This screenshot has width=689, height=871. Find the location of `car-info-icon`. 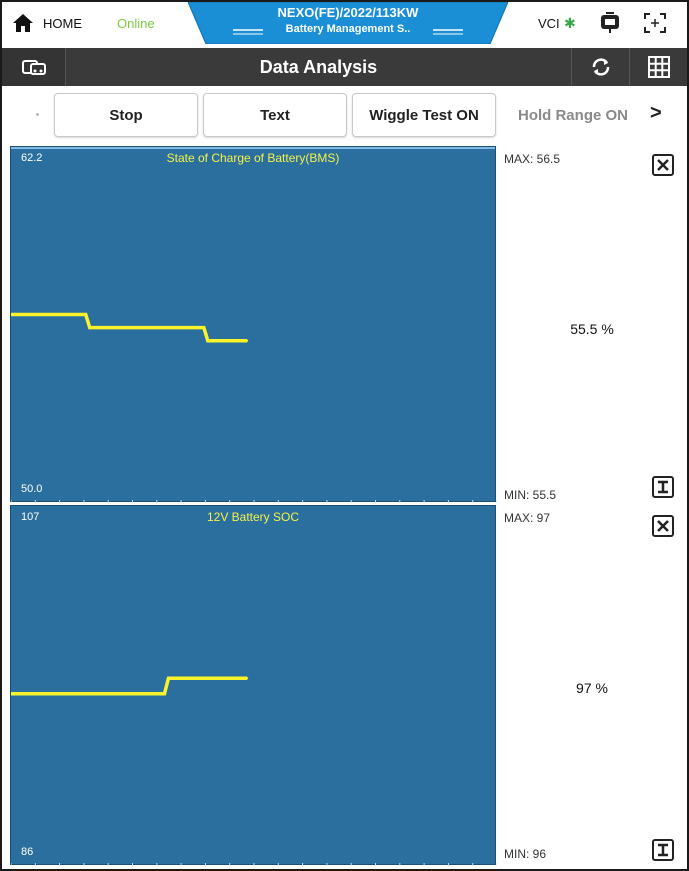

car-info-icon is located at coordinates (34, 67).